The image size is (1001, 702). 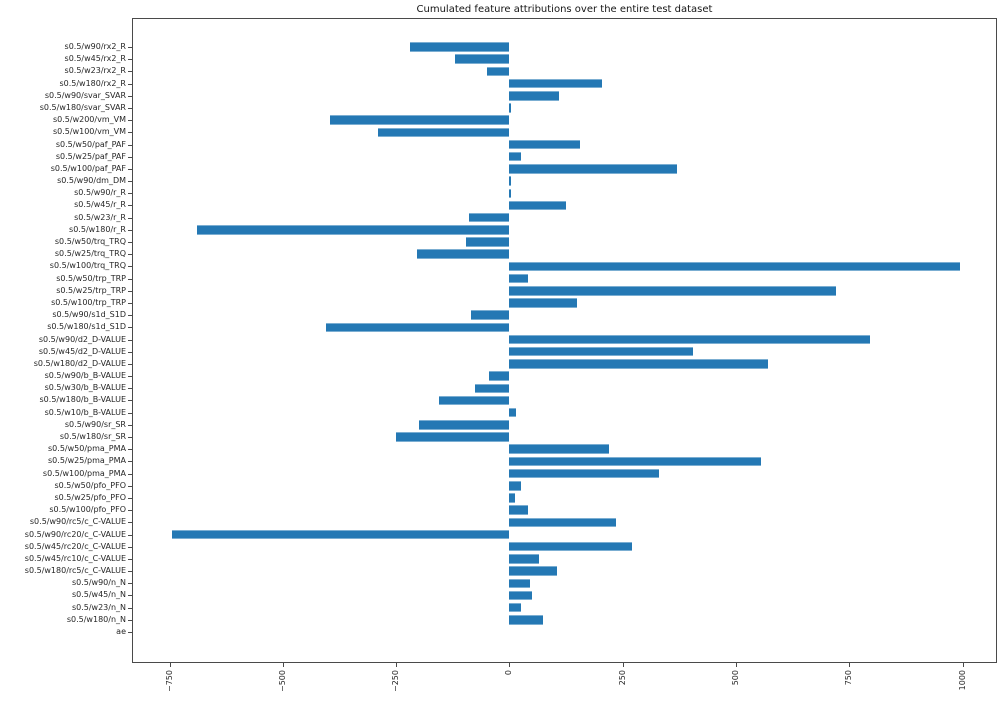 What do you see at coordinates (100, 193) in the screenshot?
I see `y-tick-label: s0.5/w90/r_R` at bounding box center [100, 193].